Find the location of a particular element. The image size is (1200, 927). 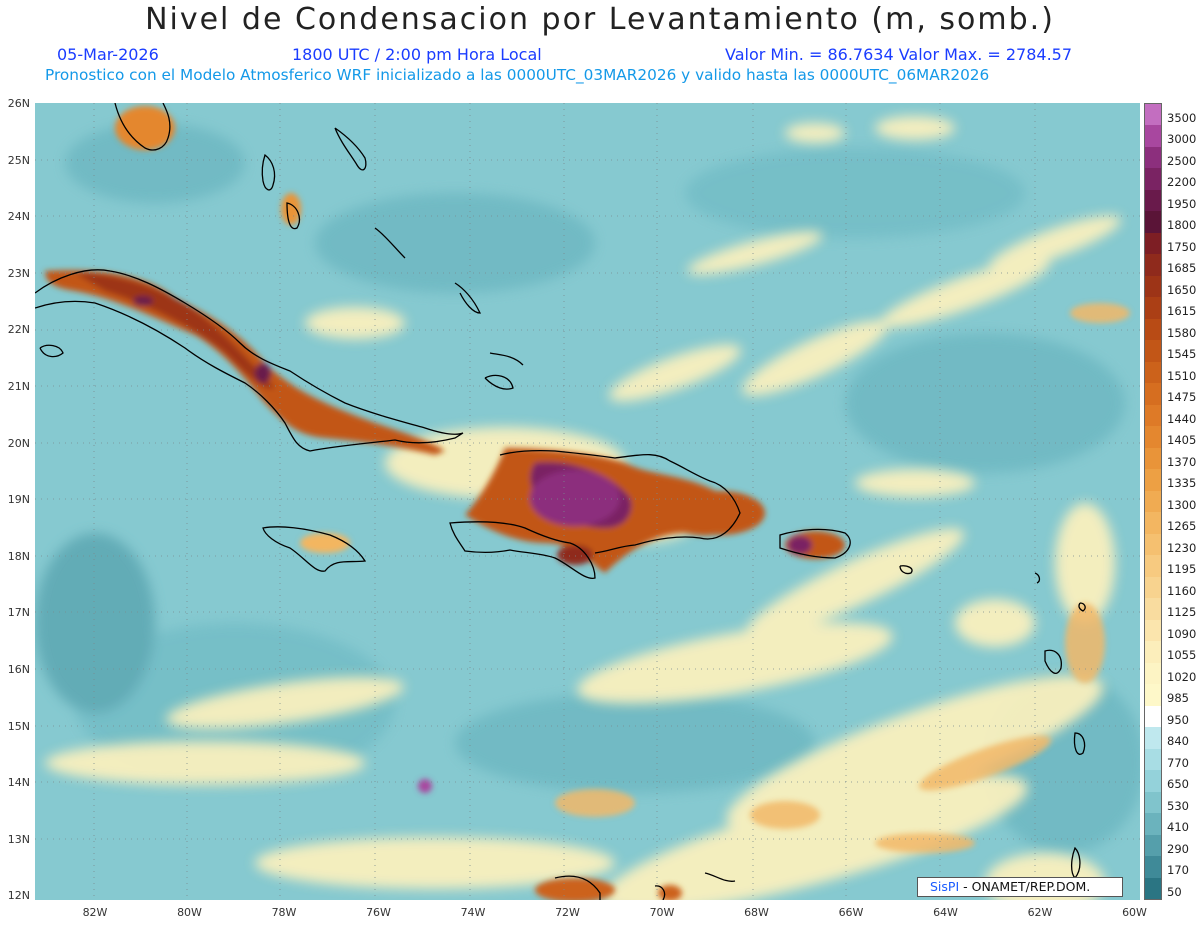

forecast-date: 05-Mar-2026 is located at coordinates (108, 54).